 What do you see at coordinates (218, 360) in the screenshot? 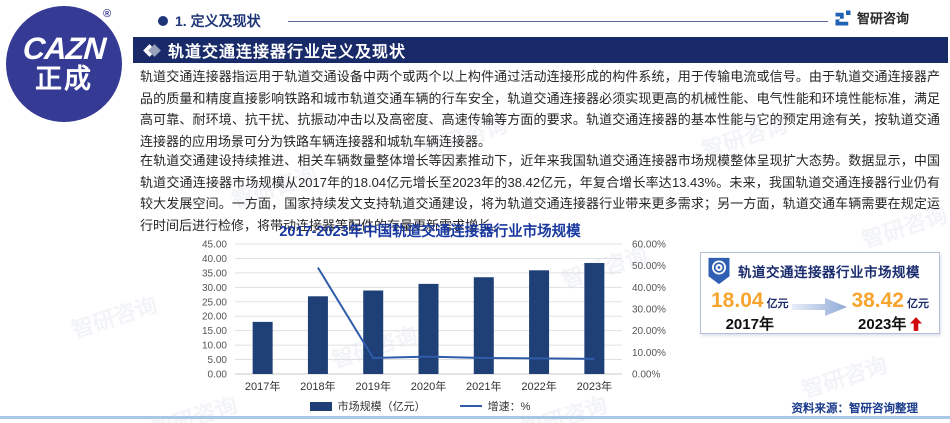
I see `left-axis-tick: 5.00` at bounding box center [218, 360].